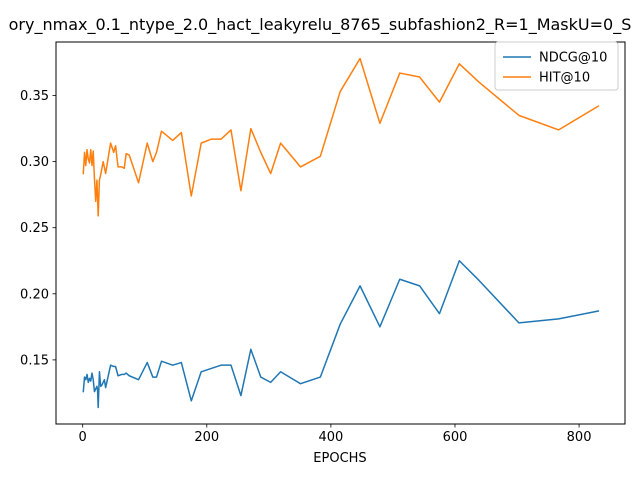  What do you see at coordinates (206, 437) in the screenshot?
I see `x-tick-label: 200` at bounding box center [206, 437].